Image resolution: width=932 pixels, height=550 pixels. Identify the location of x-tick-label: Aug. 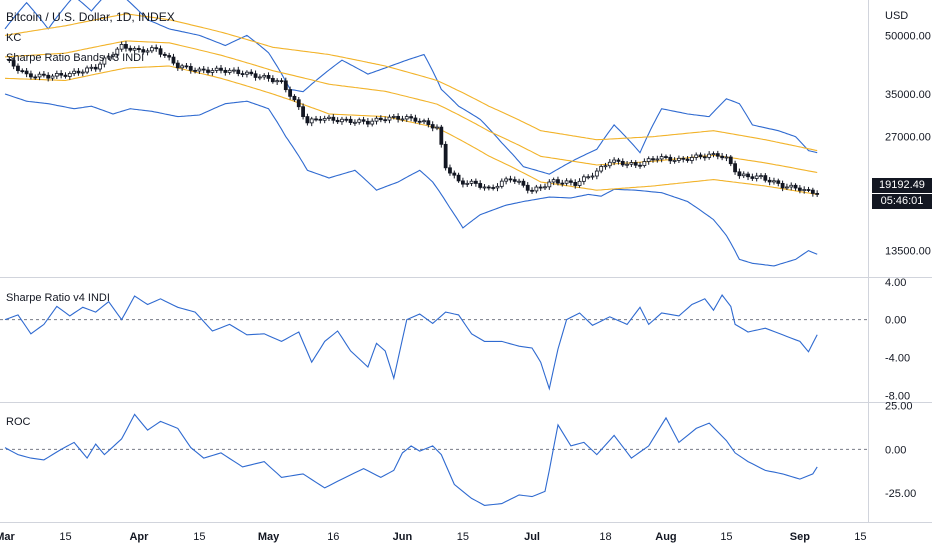
(665, 537).